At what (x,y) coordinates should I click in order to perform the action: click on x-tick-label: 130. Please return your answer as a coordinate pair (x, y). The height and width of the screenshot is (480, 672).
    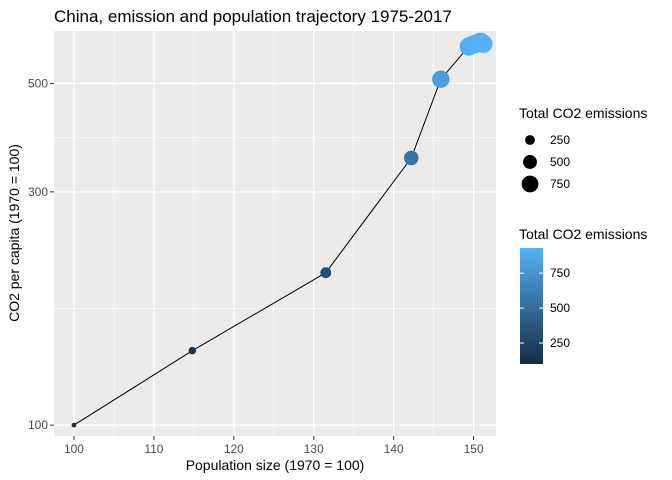
    Looking at the image, I should click on (314, 449).